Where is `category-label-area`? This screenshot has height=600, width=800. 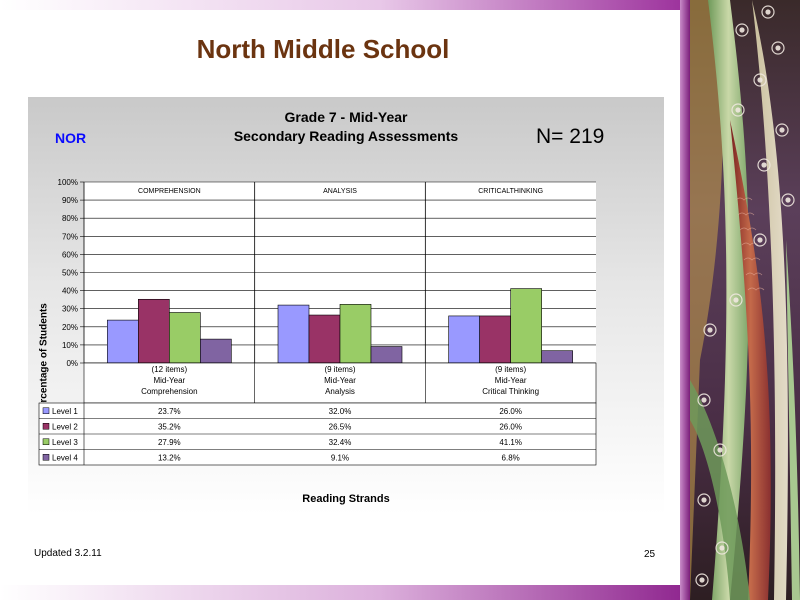
category-label-area is located at coordinates (340, 383).